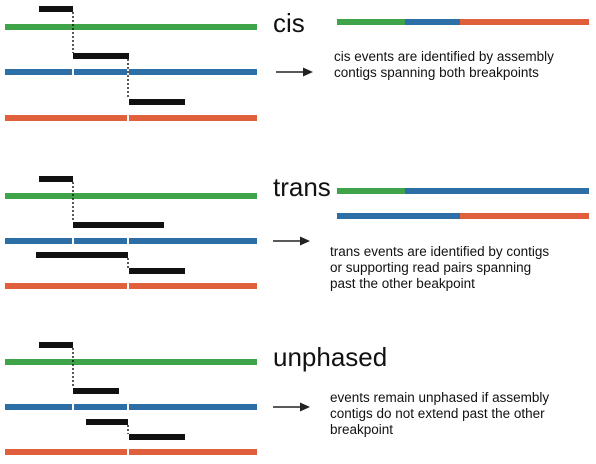 The height and width of the screenshot is (464, 596). Describe the element at coordinates (439, 397) in the screenshot. I see `description-line: events remain unphased if assembly` at that location.